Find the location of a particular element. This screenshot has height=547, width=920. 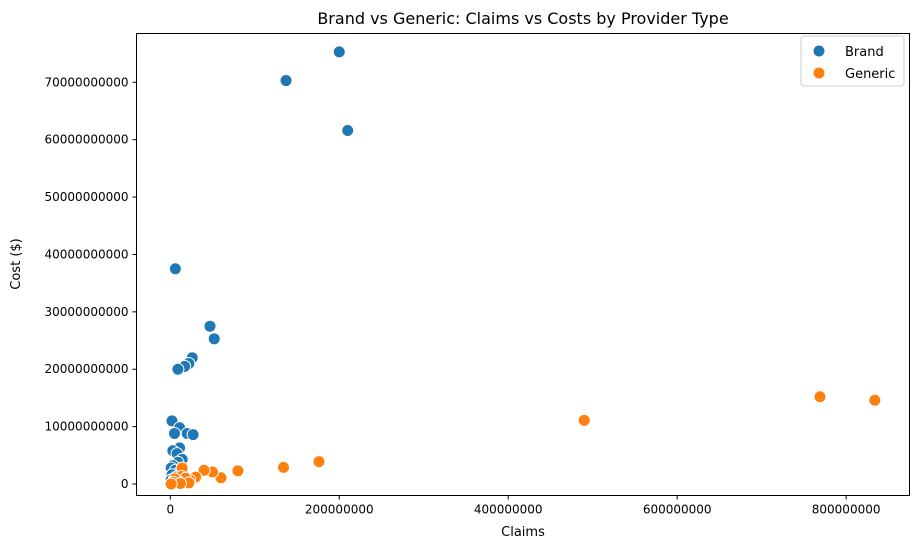

legend-label: Generic is located at coordinates (870, 74).